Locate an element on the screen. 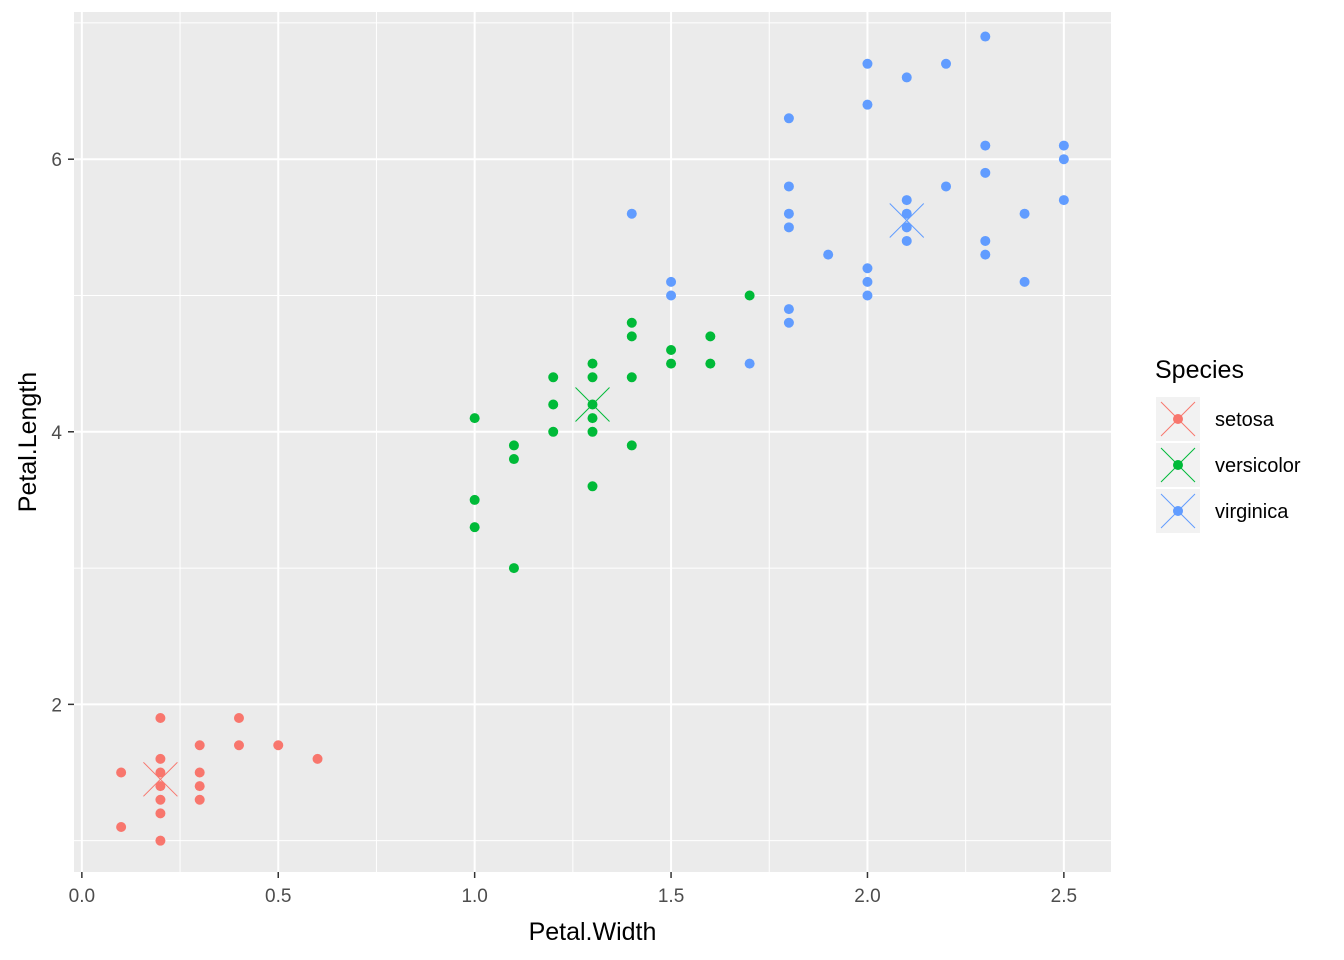  y-tick-label: 4 is located at coordinates (56, 433).